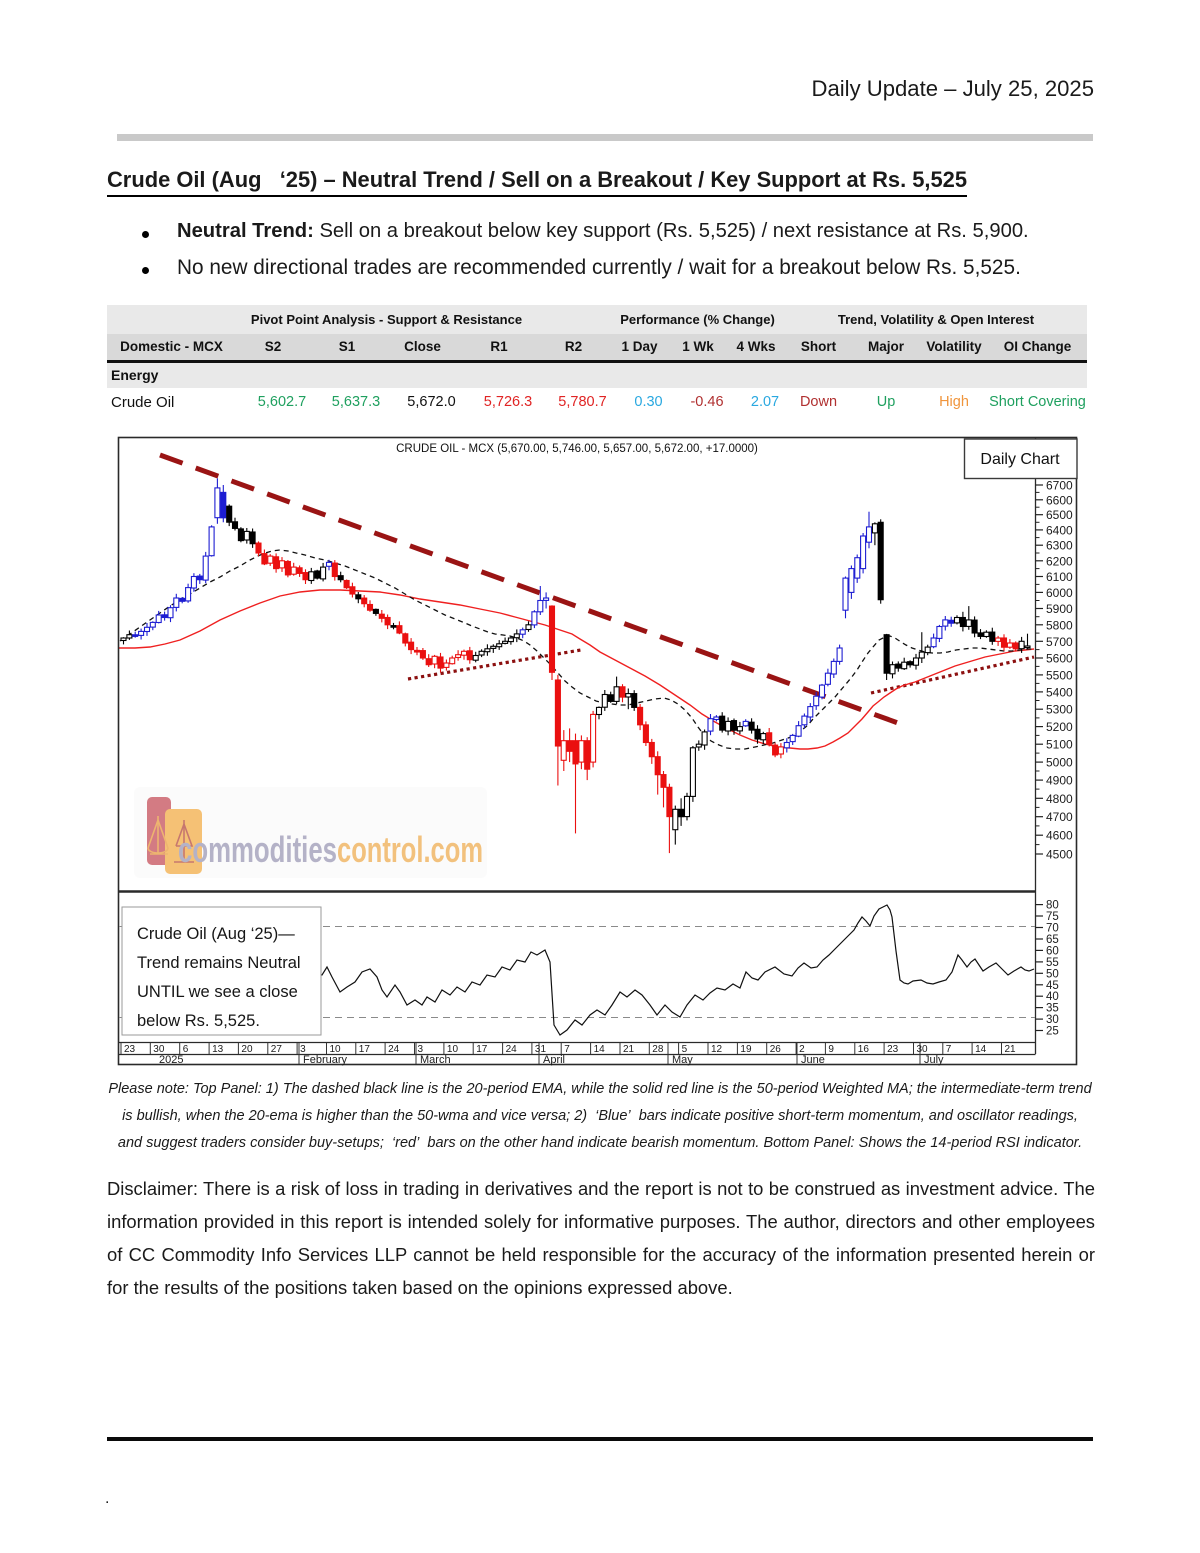 Image resolution: width=1200 pixels, height=1553 pixels. What do you see at coordinates (1059, 546) in the screenshot?
I see `svg-text: 6300` at bounding box center [1059, 546].